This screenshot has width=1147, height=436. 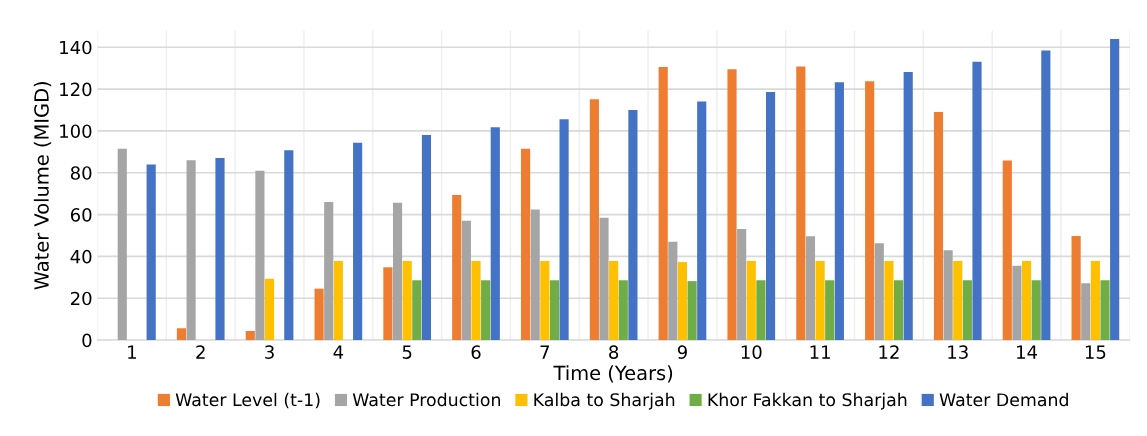 What do you see at coordinates (76, 47) in the screenshot?
I see `y-tick-label: 140` at bounding box center [76, 47].